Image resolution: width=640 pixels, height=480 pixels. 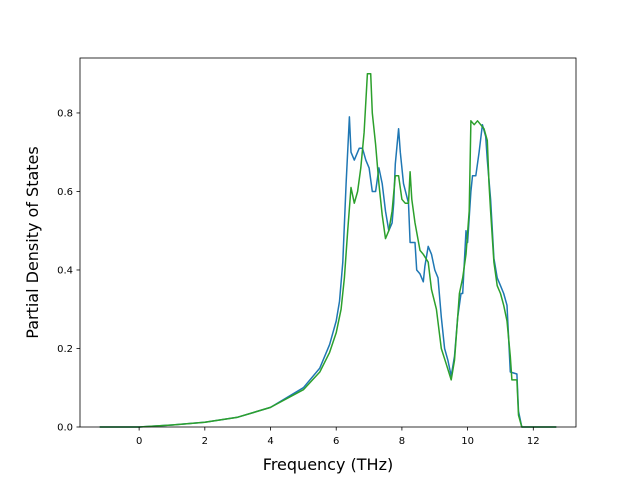 What do you see at coordinates (270, 441) in the screenshot?
I see `x-tick-label: 4` at bounding box center [270, 441].